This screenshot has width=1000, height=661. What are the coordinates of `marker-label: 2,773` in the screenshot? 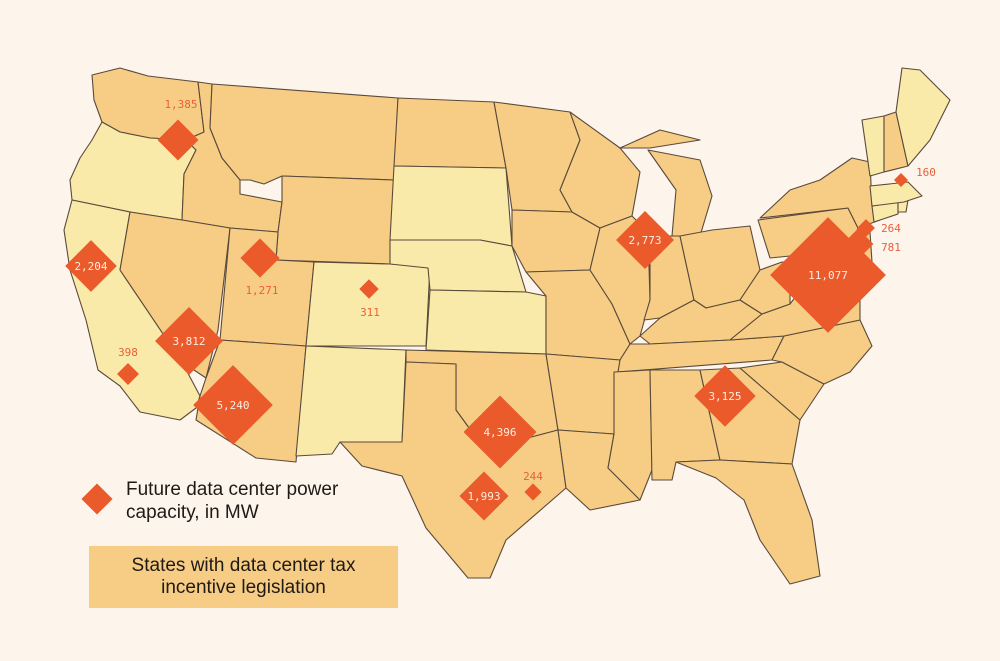 It's located at (644, 240).